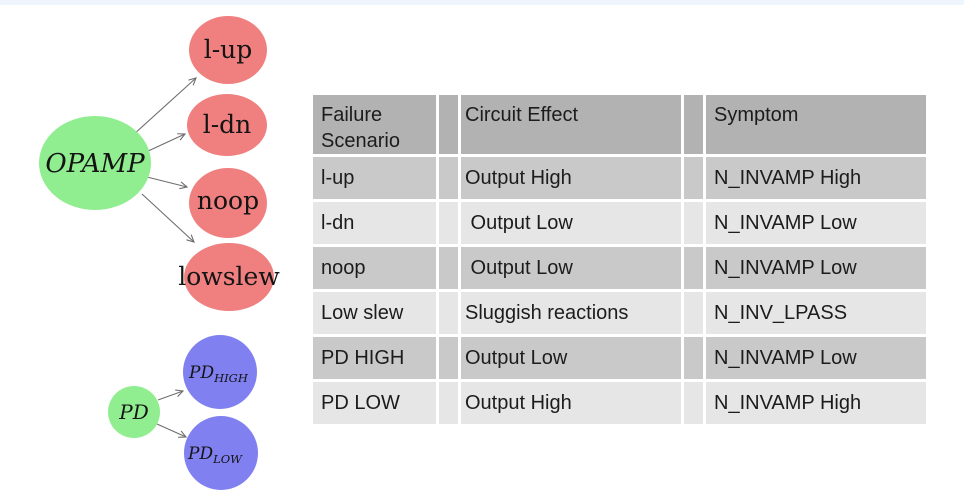  What do you see at coordinates (168, 218) in the screenshot?
I see `edge-opamp-lowslew` at bounding box center [168, 218].